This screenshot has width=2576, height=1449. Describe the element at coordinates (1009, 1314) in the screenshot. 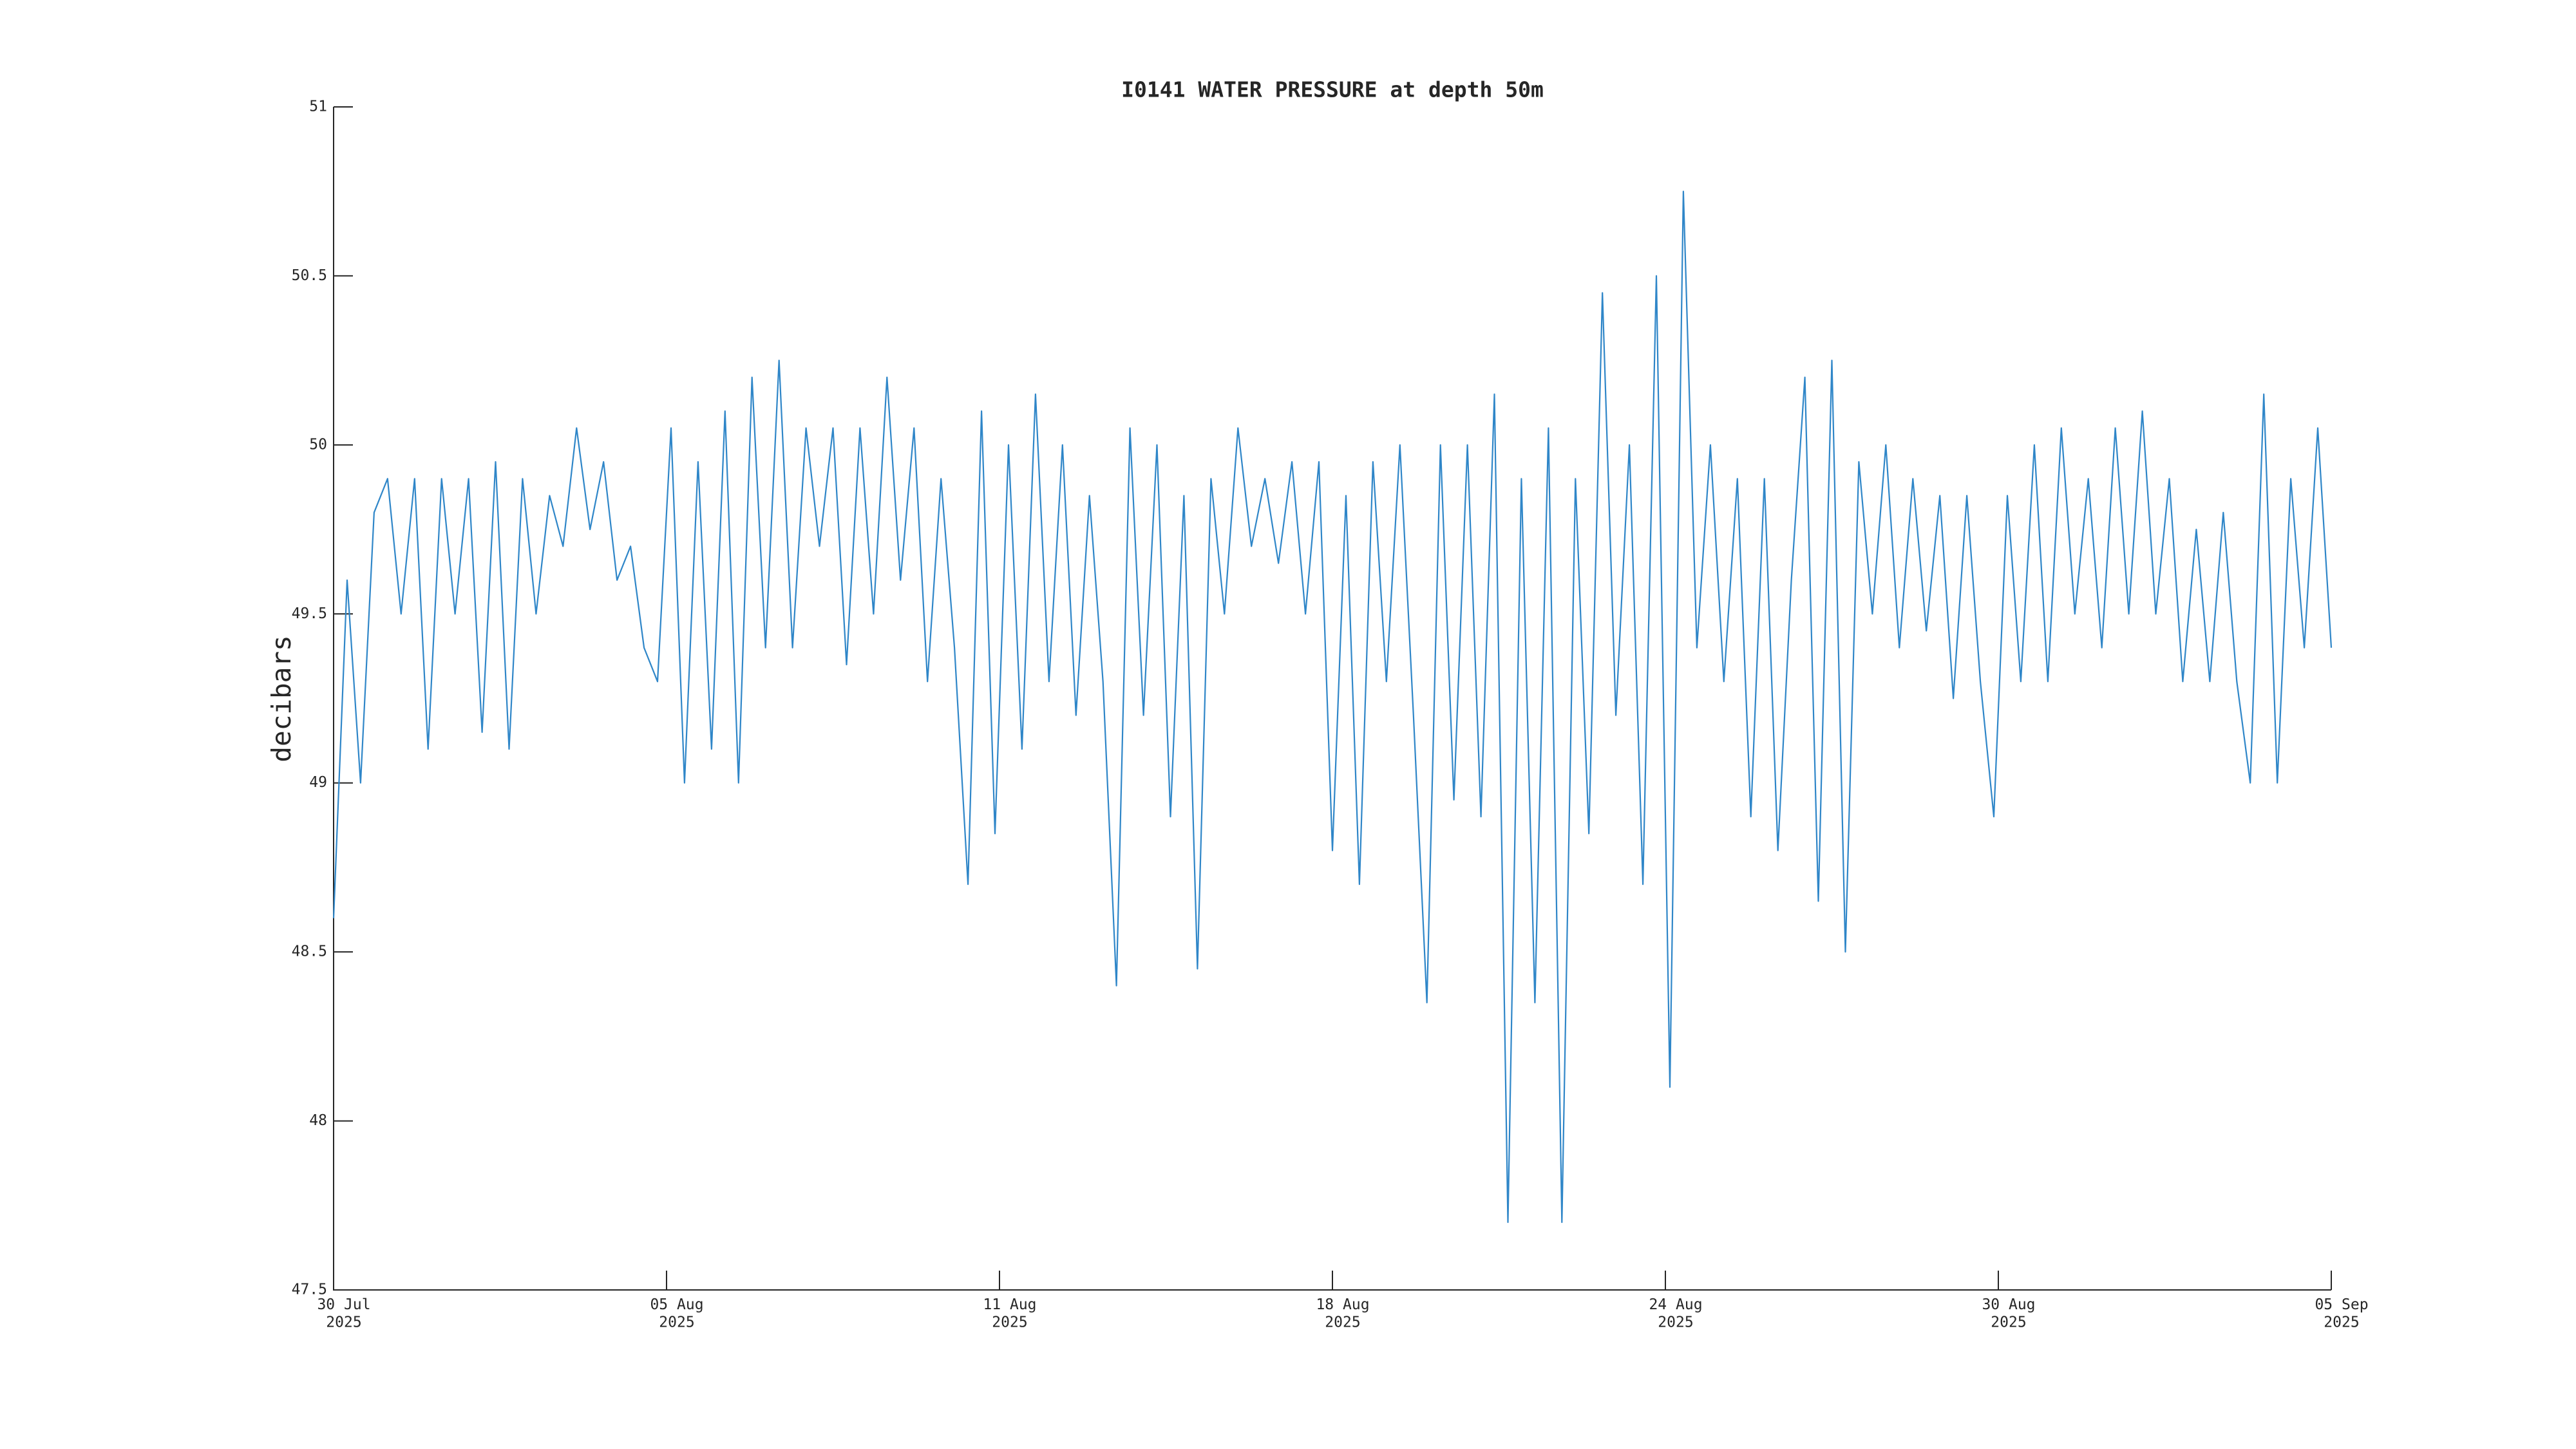

I see `x-tick-label: 11 Aug 2025` at that location.